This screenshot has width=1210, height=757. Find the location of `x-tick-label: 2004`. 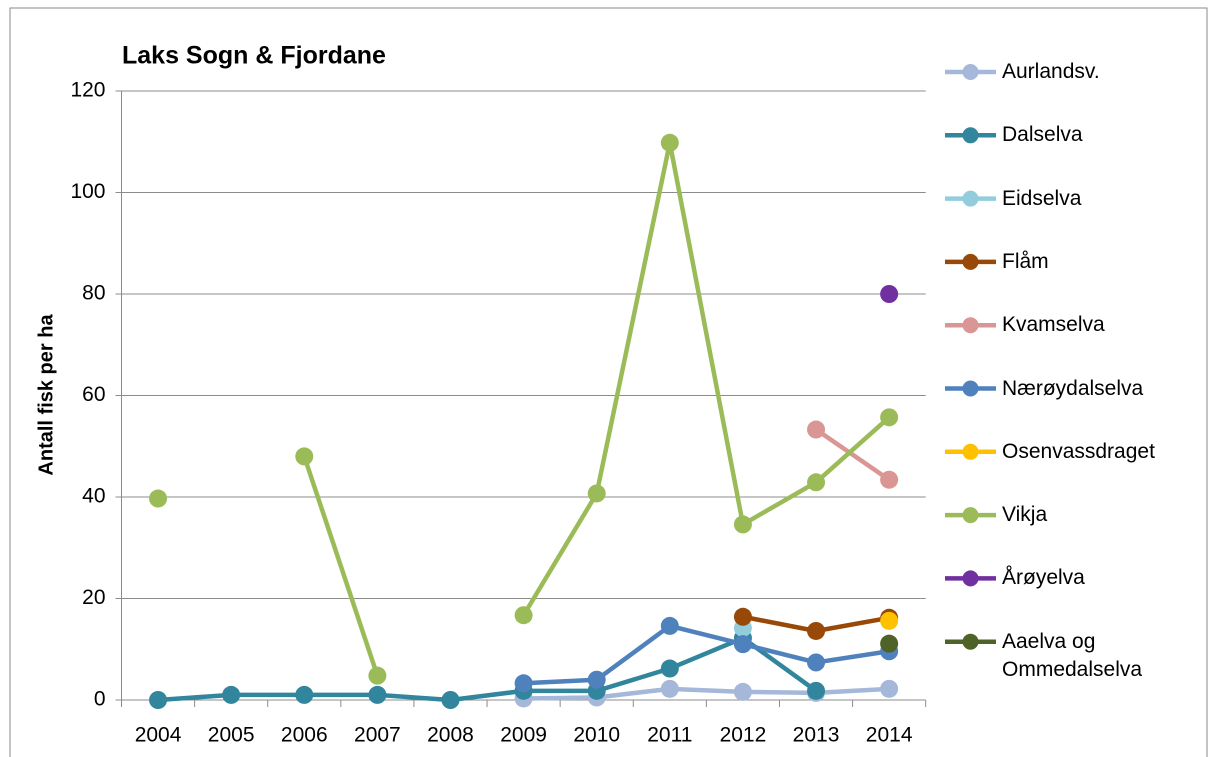

x-tick-label: 2004 is located at coordinates (158, 735).